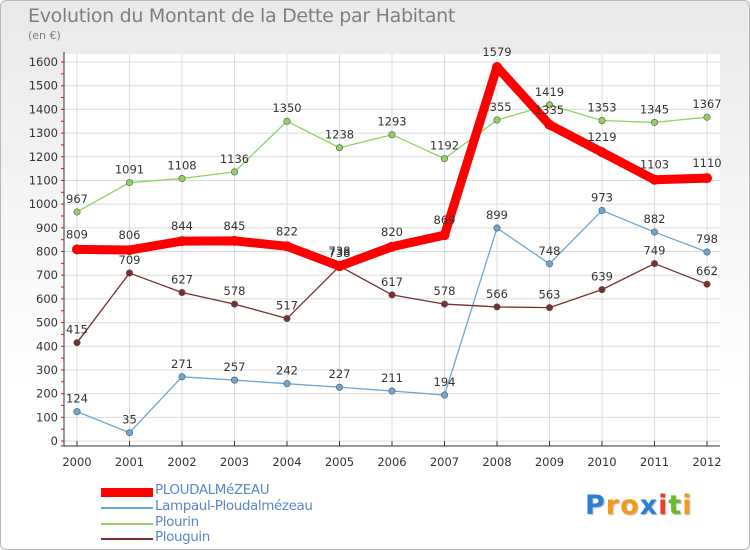 This screenshot has height=550, width=750. I want to click on data-label: 798, so click(707, 239).